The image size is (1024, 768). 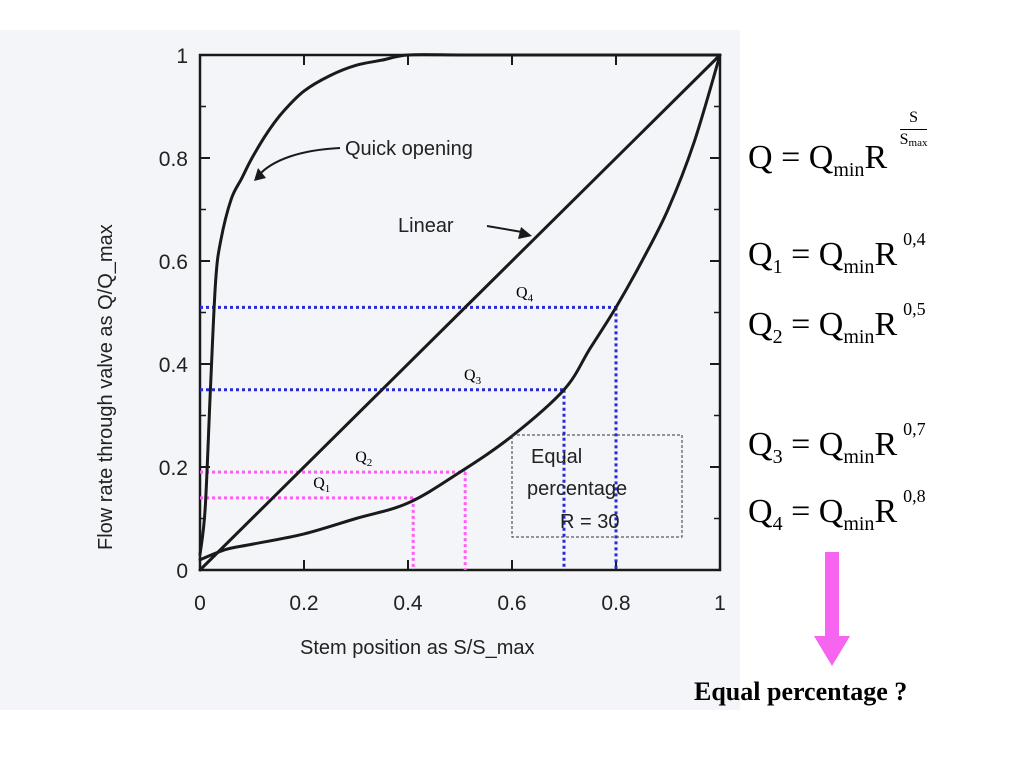 What do you see at coordinates (525, 233) in the screenshot?
I see `linear-pointer-head` at bounding box center [525, 233].